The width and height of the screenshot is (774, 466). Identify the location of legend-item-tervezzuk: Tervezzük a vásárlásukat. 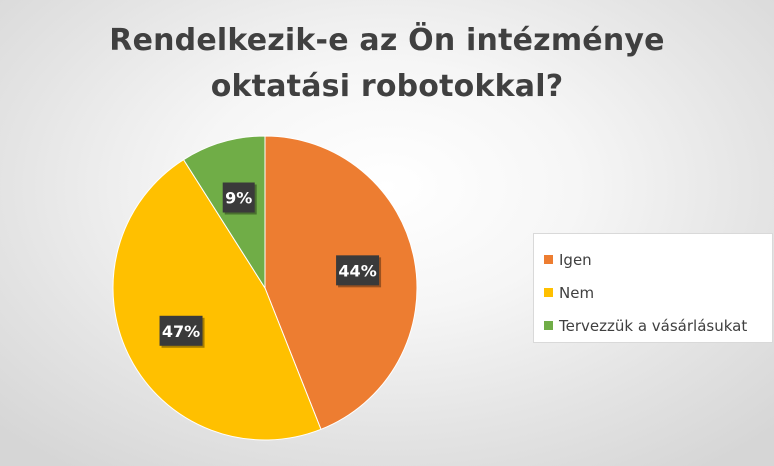
(658, 325).